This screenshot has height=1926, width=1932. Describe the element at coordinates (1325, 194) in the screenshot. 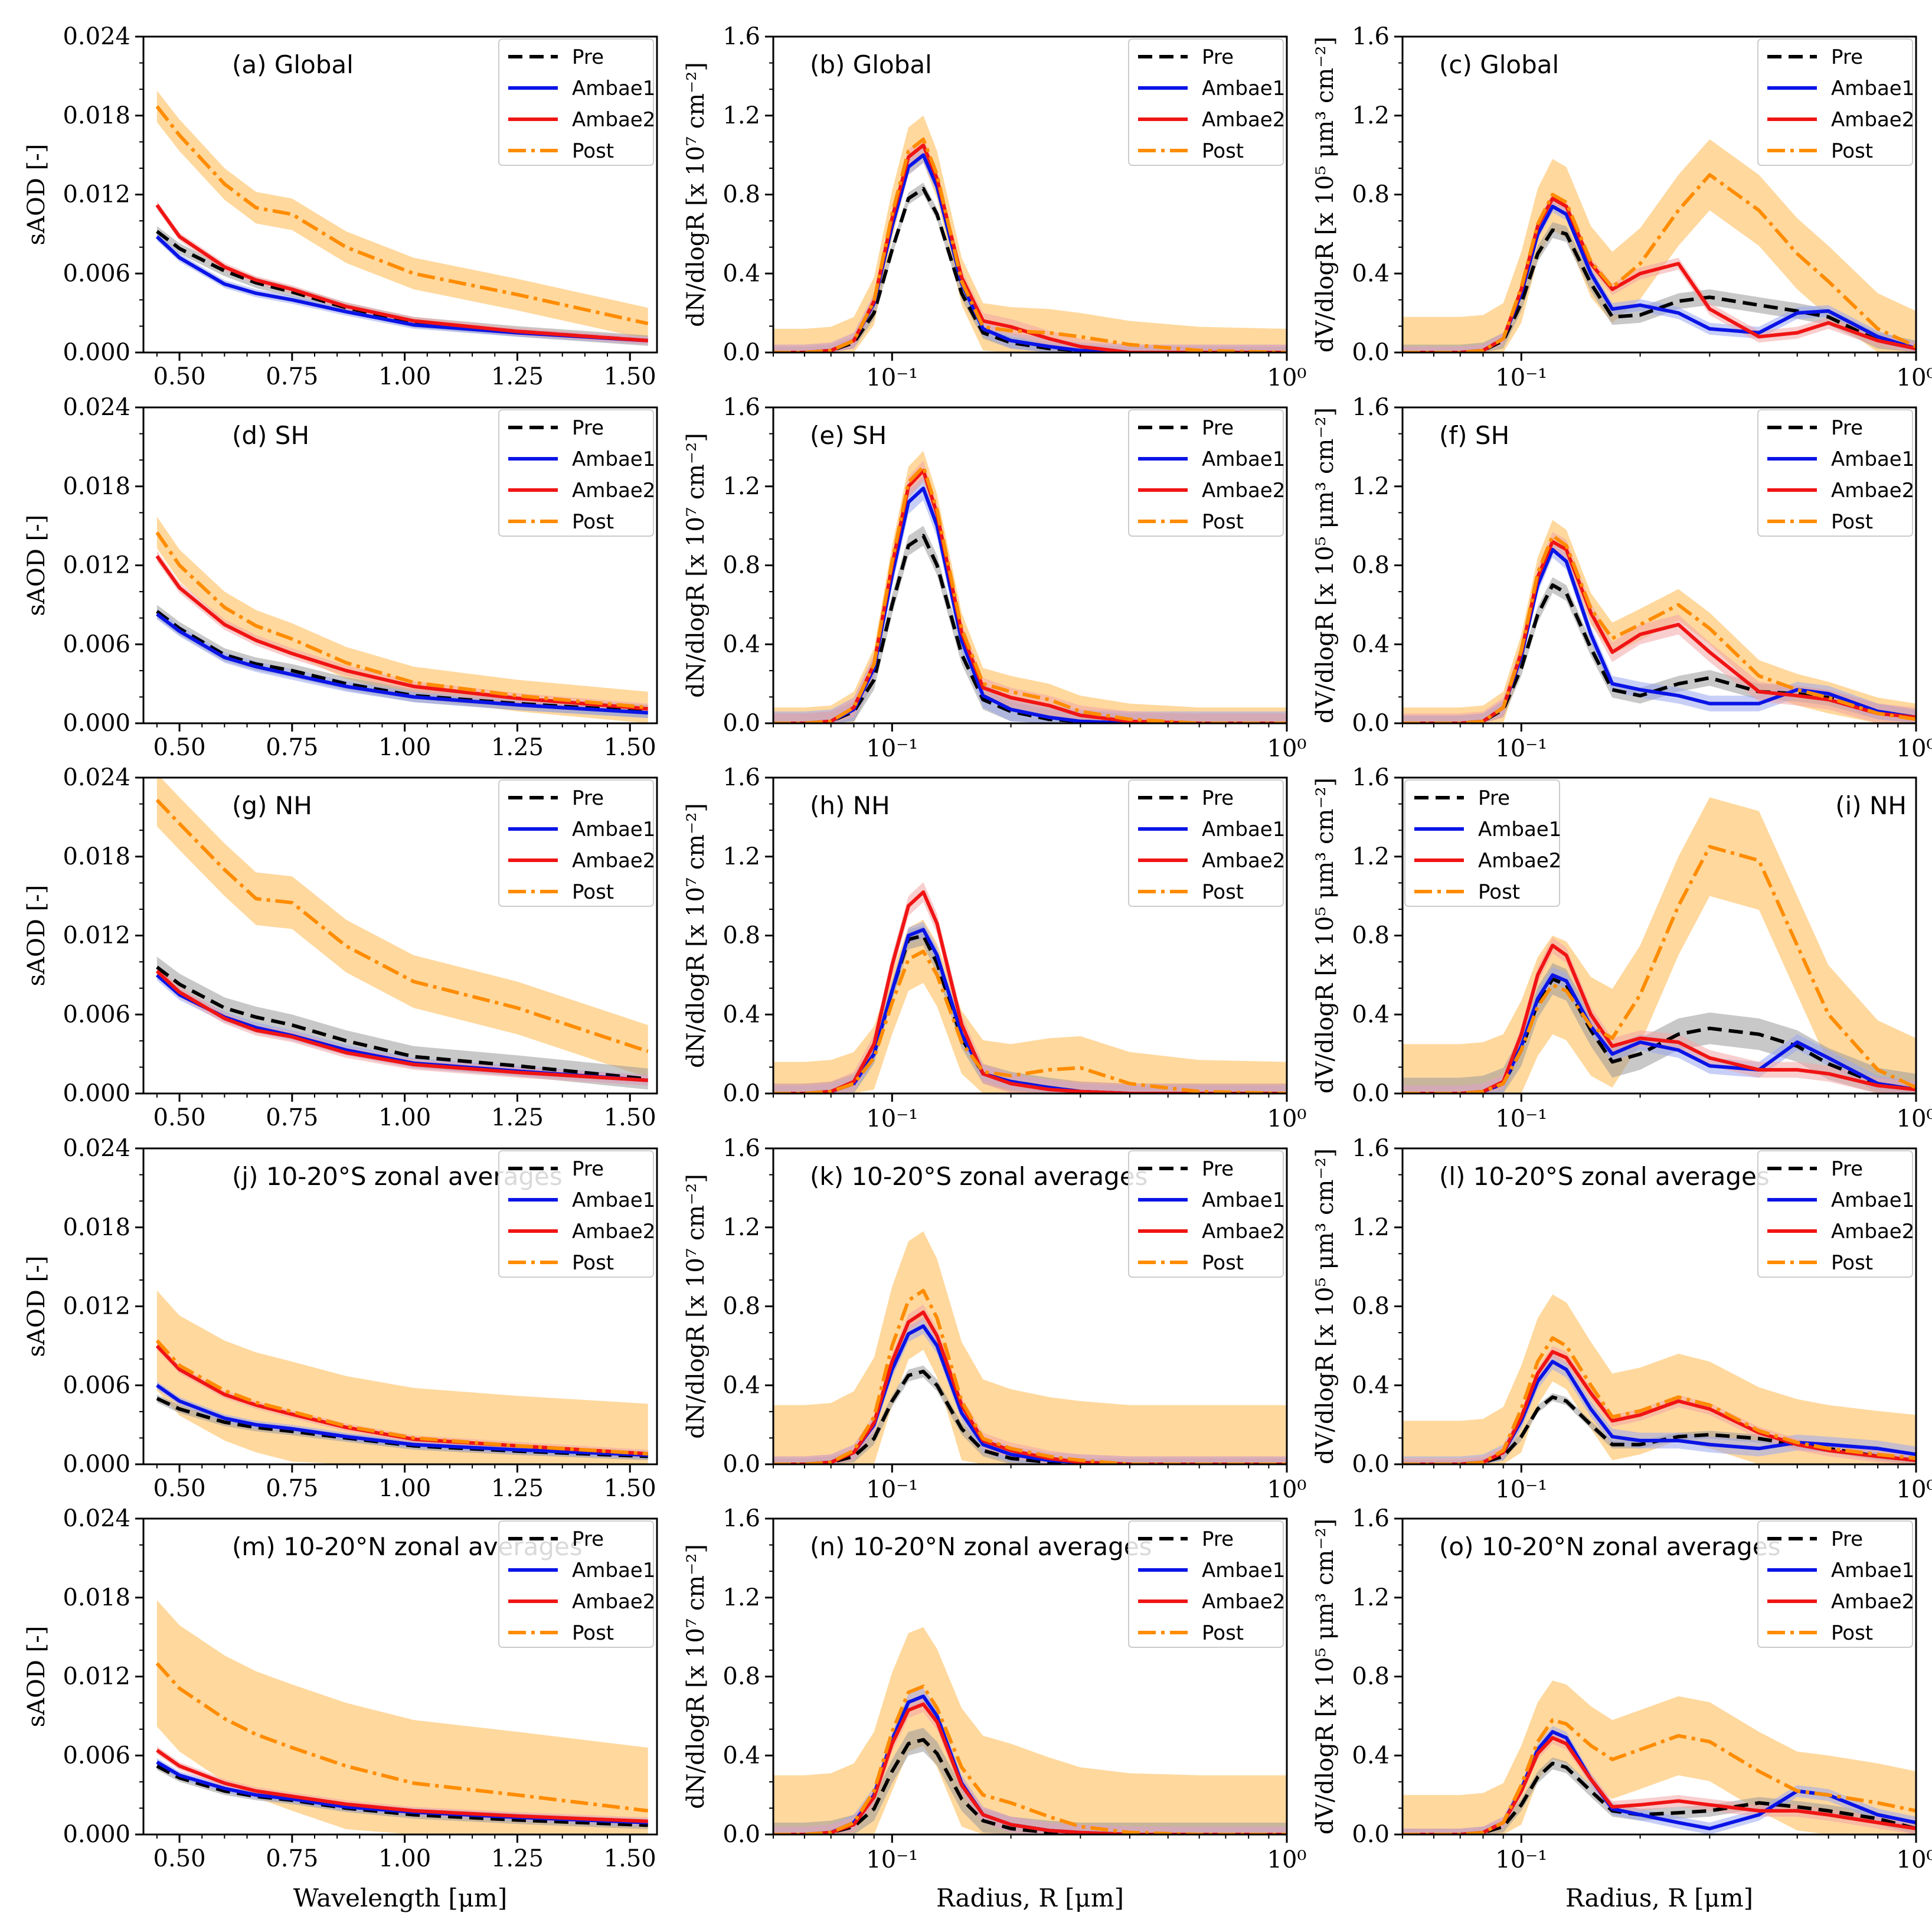

I see `ylabel-c: dV/dlogR [x 10⁵ μm³ cm⁻²]` at that location.